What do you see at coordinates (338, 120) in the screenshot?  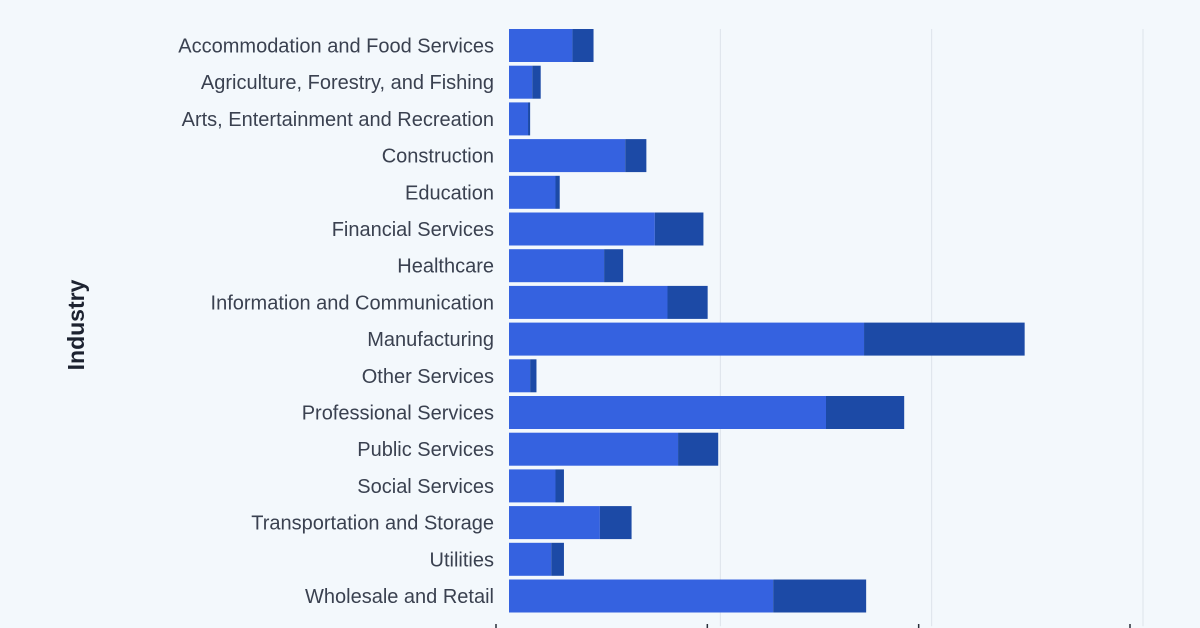 I see `category-label: Arts, Entertainment and Recreation` at bounding box center [338, 120].